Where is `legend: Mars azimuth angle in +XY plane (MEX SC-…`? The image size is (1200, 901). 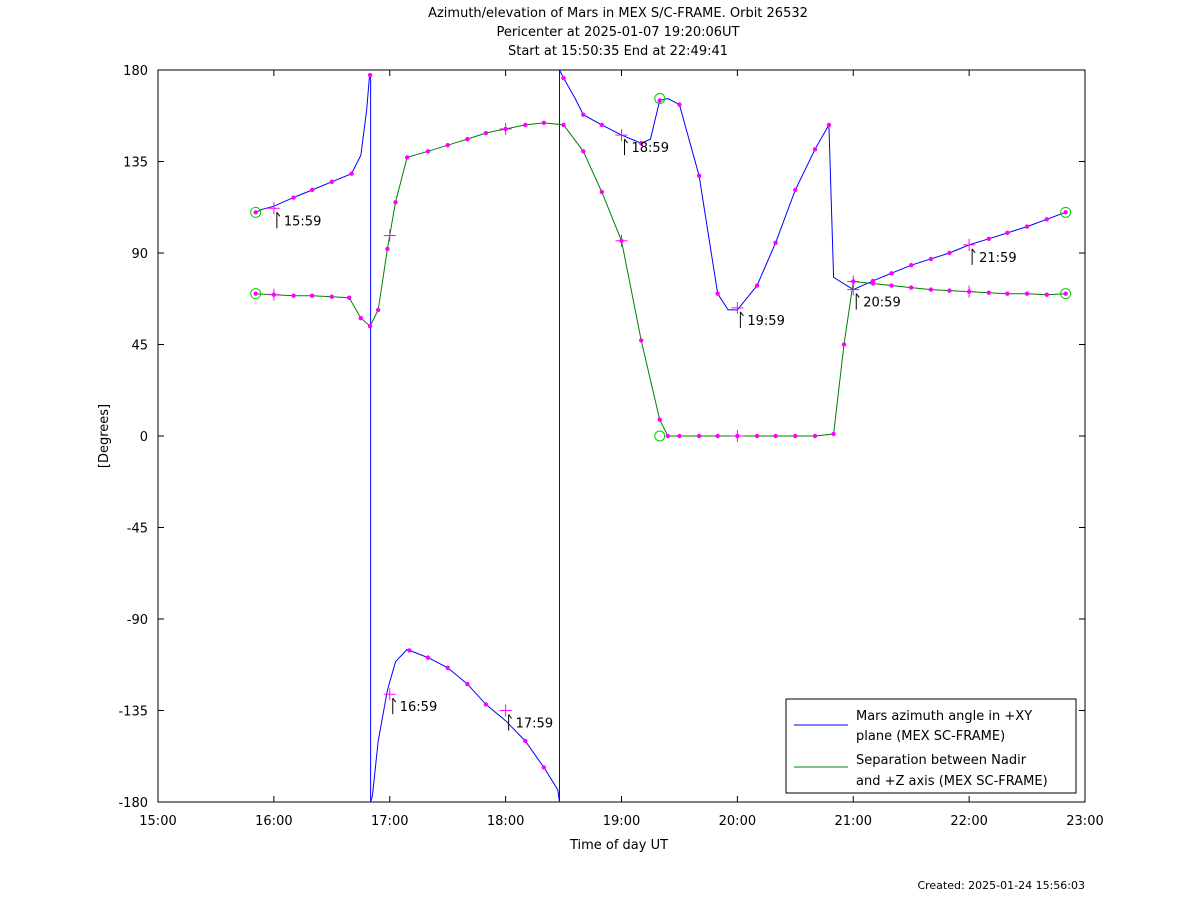
legend: Mars azimuth angle in +XY plane (MEX SC-… is located at coordinates (931, 746).